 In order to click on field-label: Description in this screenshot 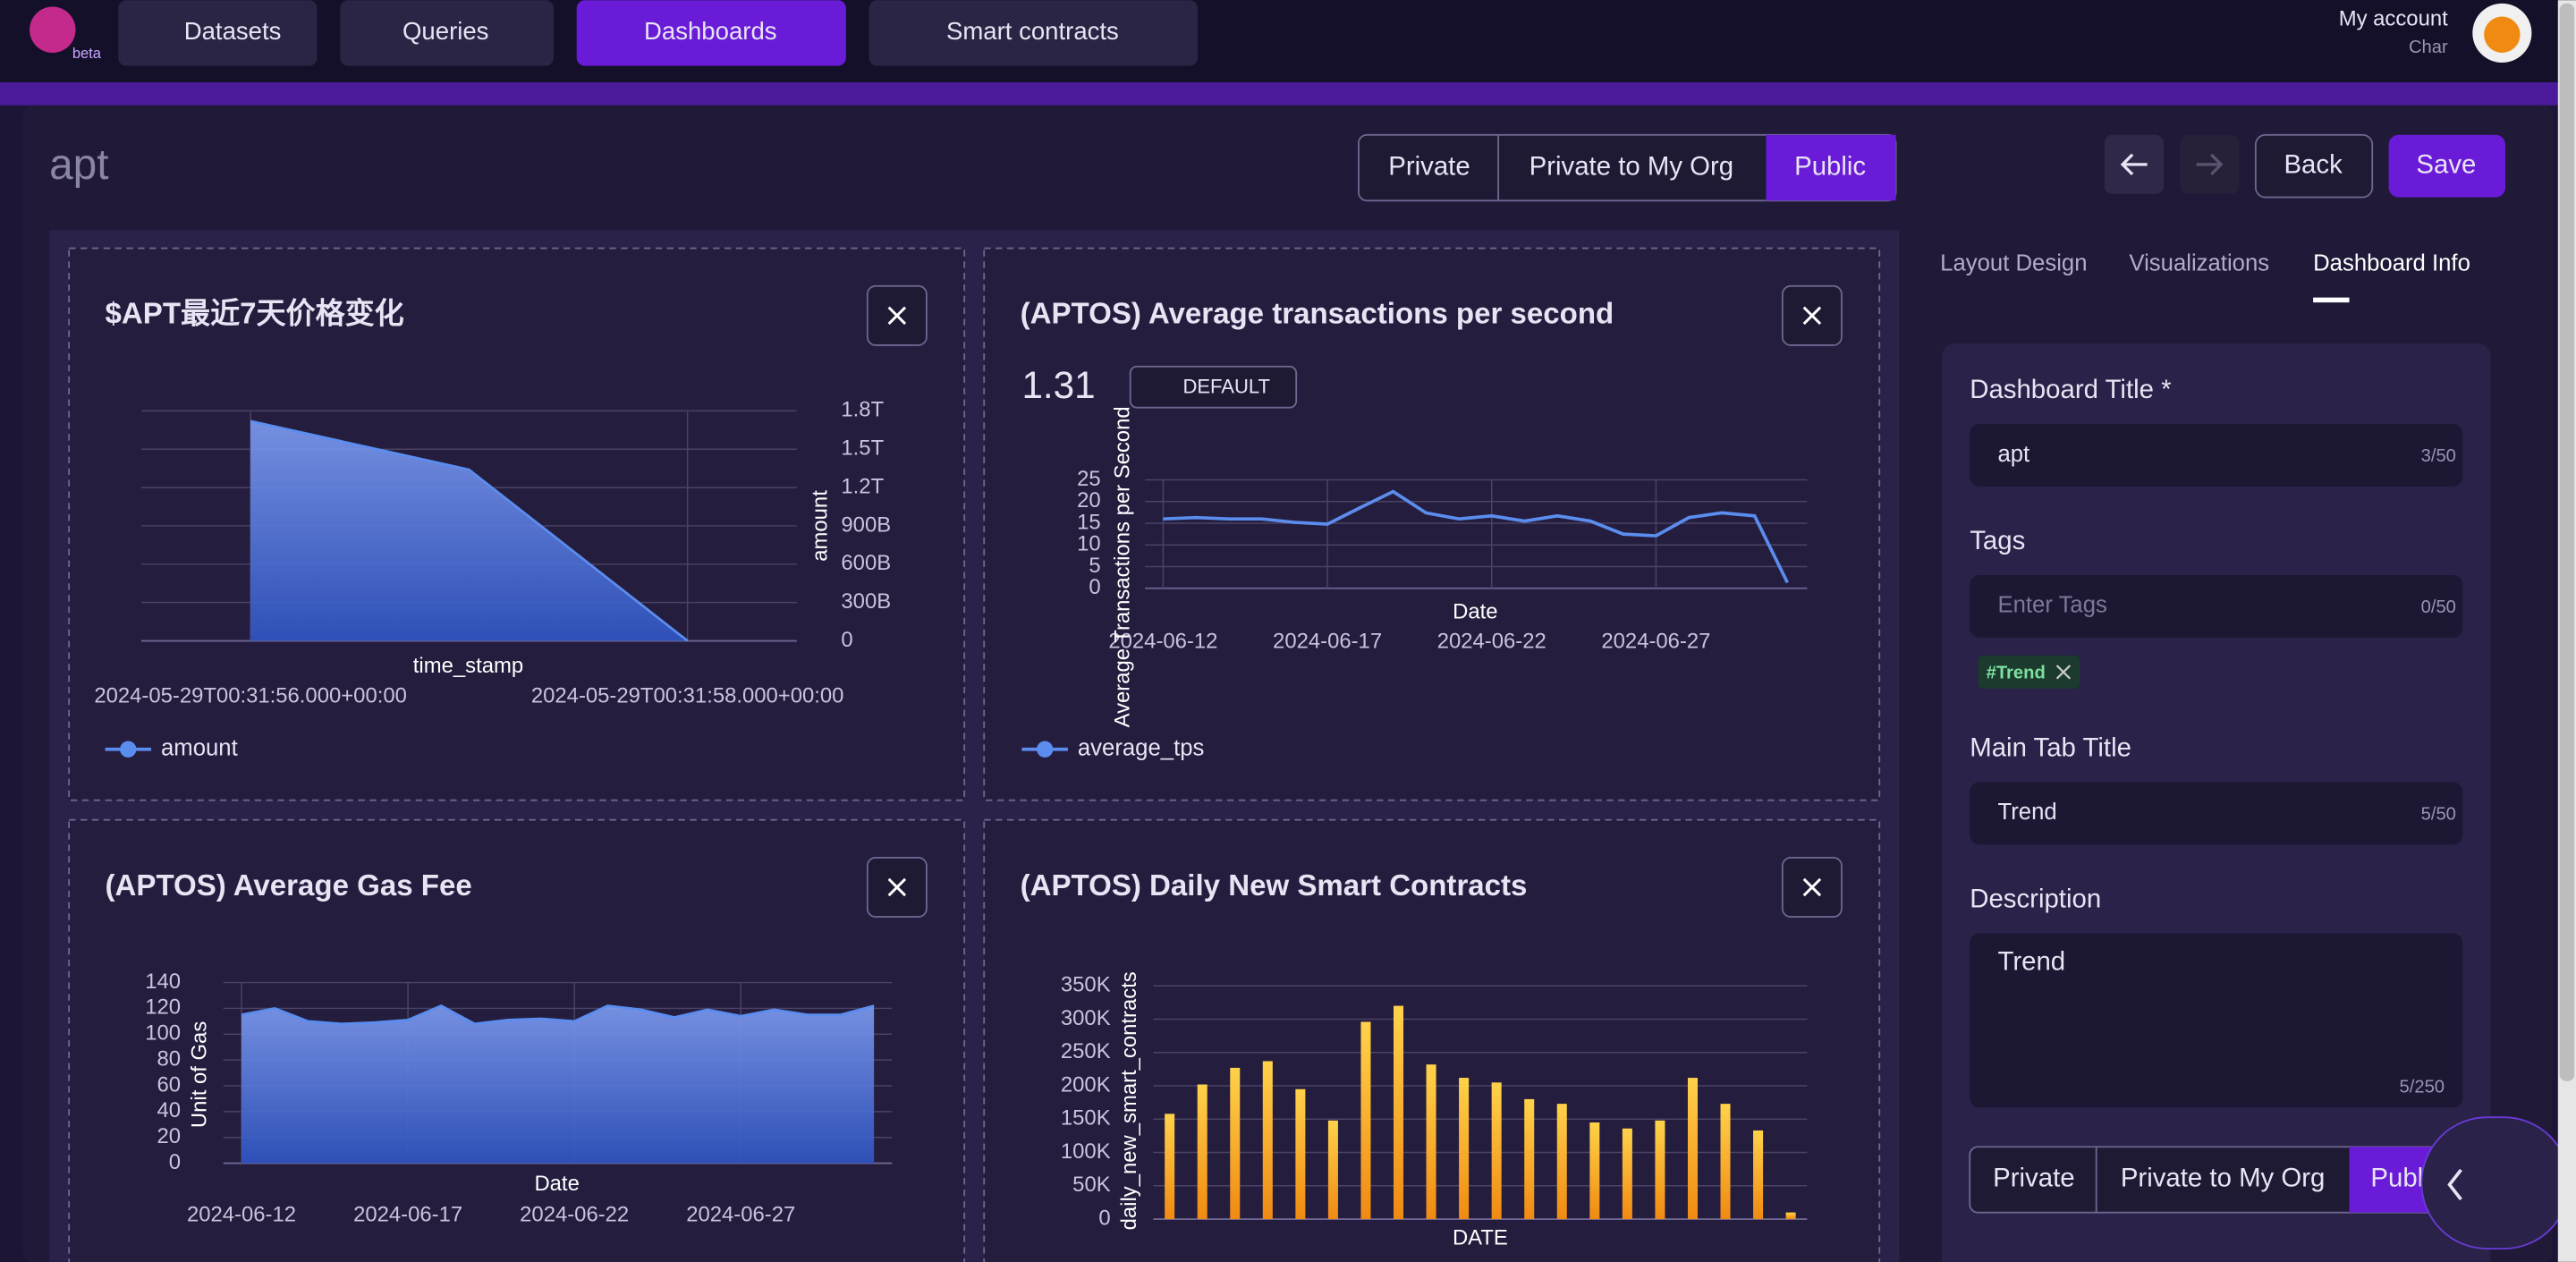, I will do `click(2035, 898)`.